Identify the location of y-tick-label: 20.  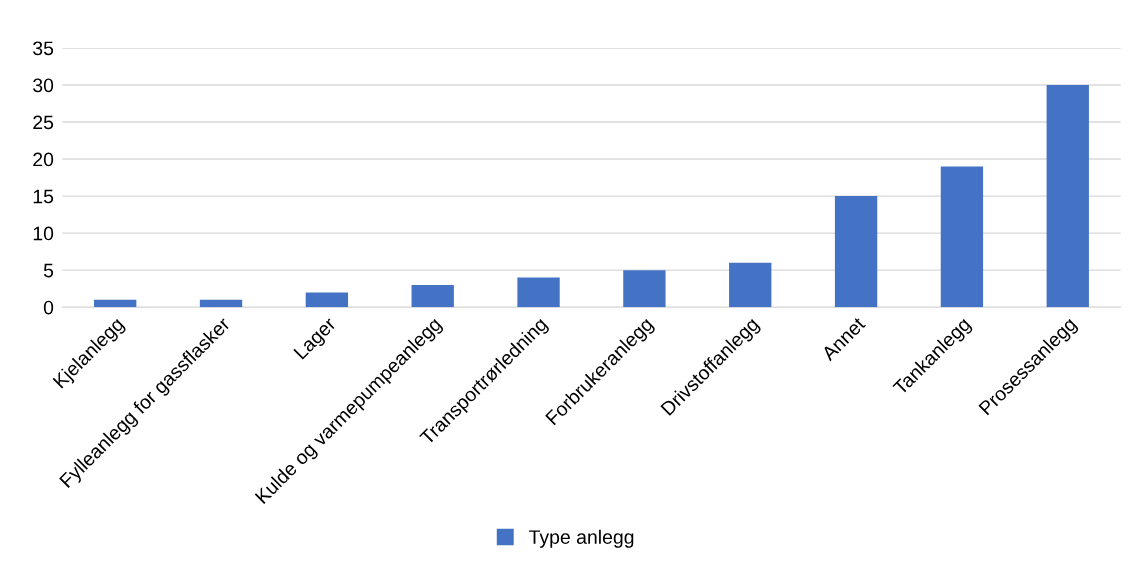
(43, 159).